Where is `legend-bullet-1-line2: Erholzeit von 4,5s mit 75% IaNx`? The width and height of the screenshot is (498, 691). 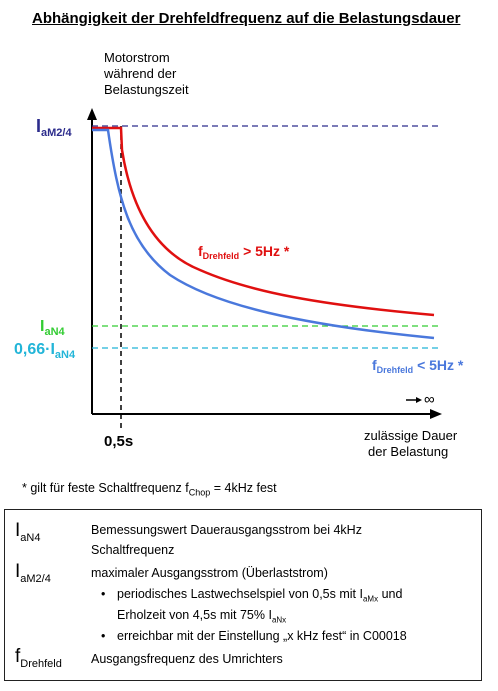 legend-bullet-1-line2: Erholzeit von 4,5s mit 75% IaNx is located at coordinates (202, 616).